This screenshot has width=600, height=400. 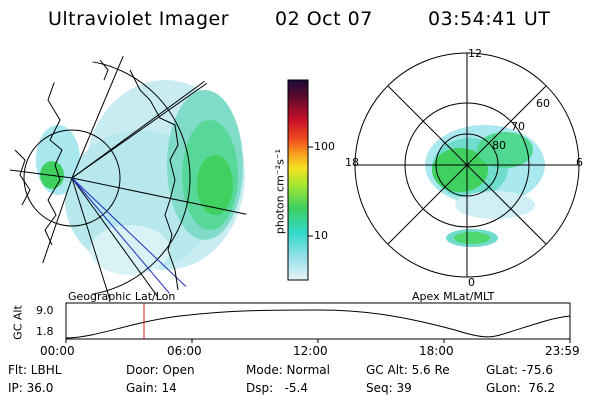 What do you see at coordinates (489, 19) in the screenshot?
I see `time-label: 03:54:41 UT` at bounding box center [489, 19].